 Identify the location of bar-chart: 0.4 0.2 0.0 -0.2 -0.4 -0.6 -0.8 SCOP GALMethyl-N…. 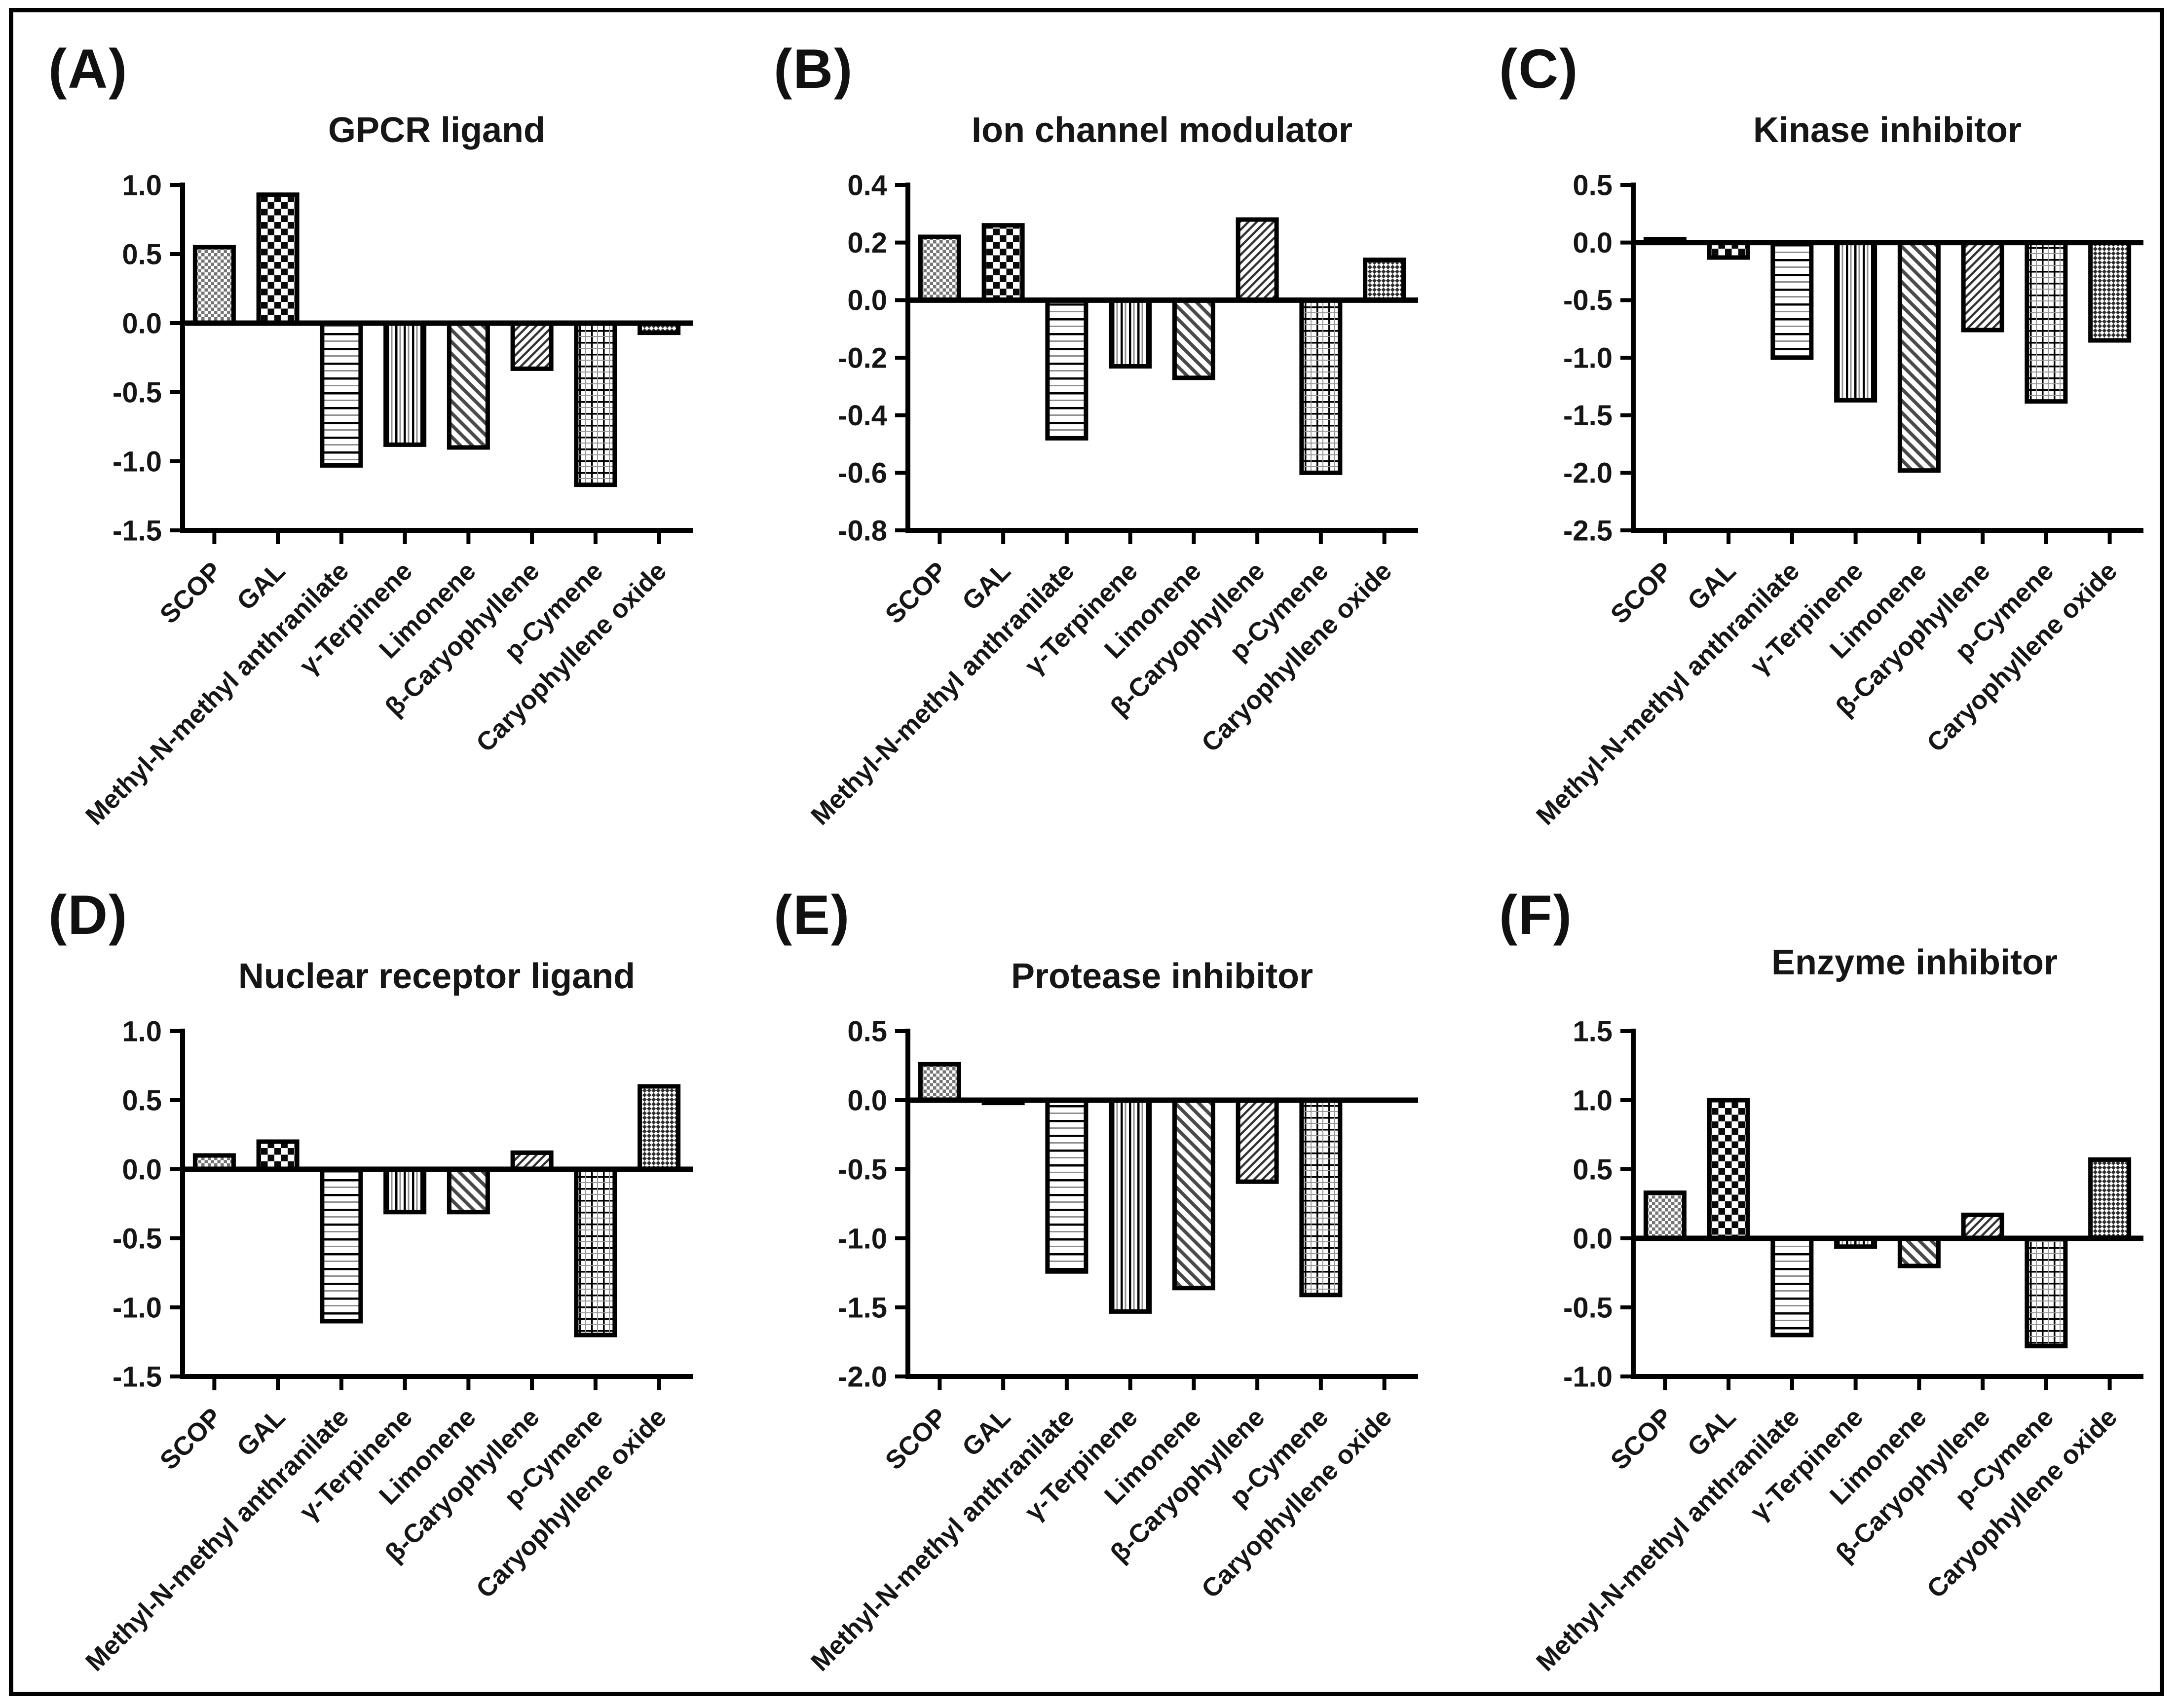
(1111, 500).